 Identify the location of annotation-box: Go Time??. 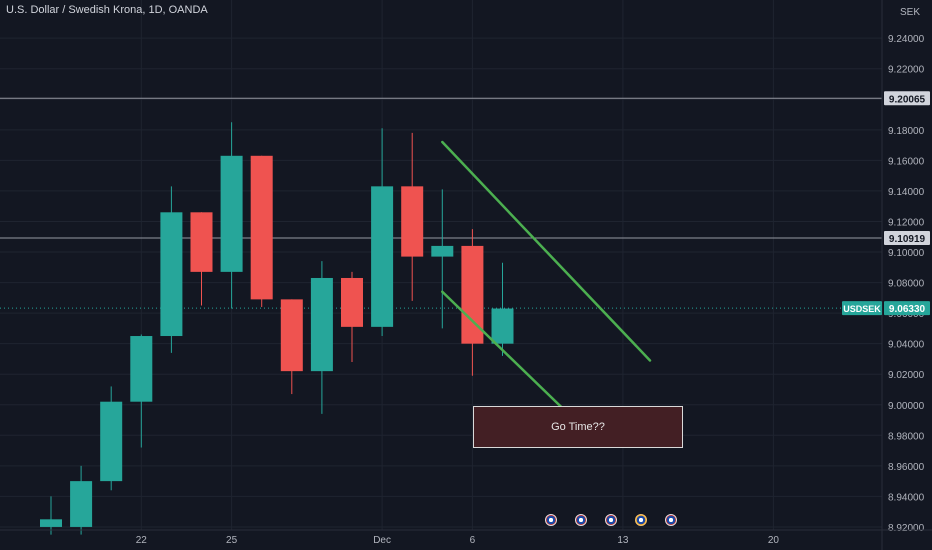
(578, 427).